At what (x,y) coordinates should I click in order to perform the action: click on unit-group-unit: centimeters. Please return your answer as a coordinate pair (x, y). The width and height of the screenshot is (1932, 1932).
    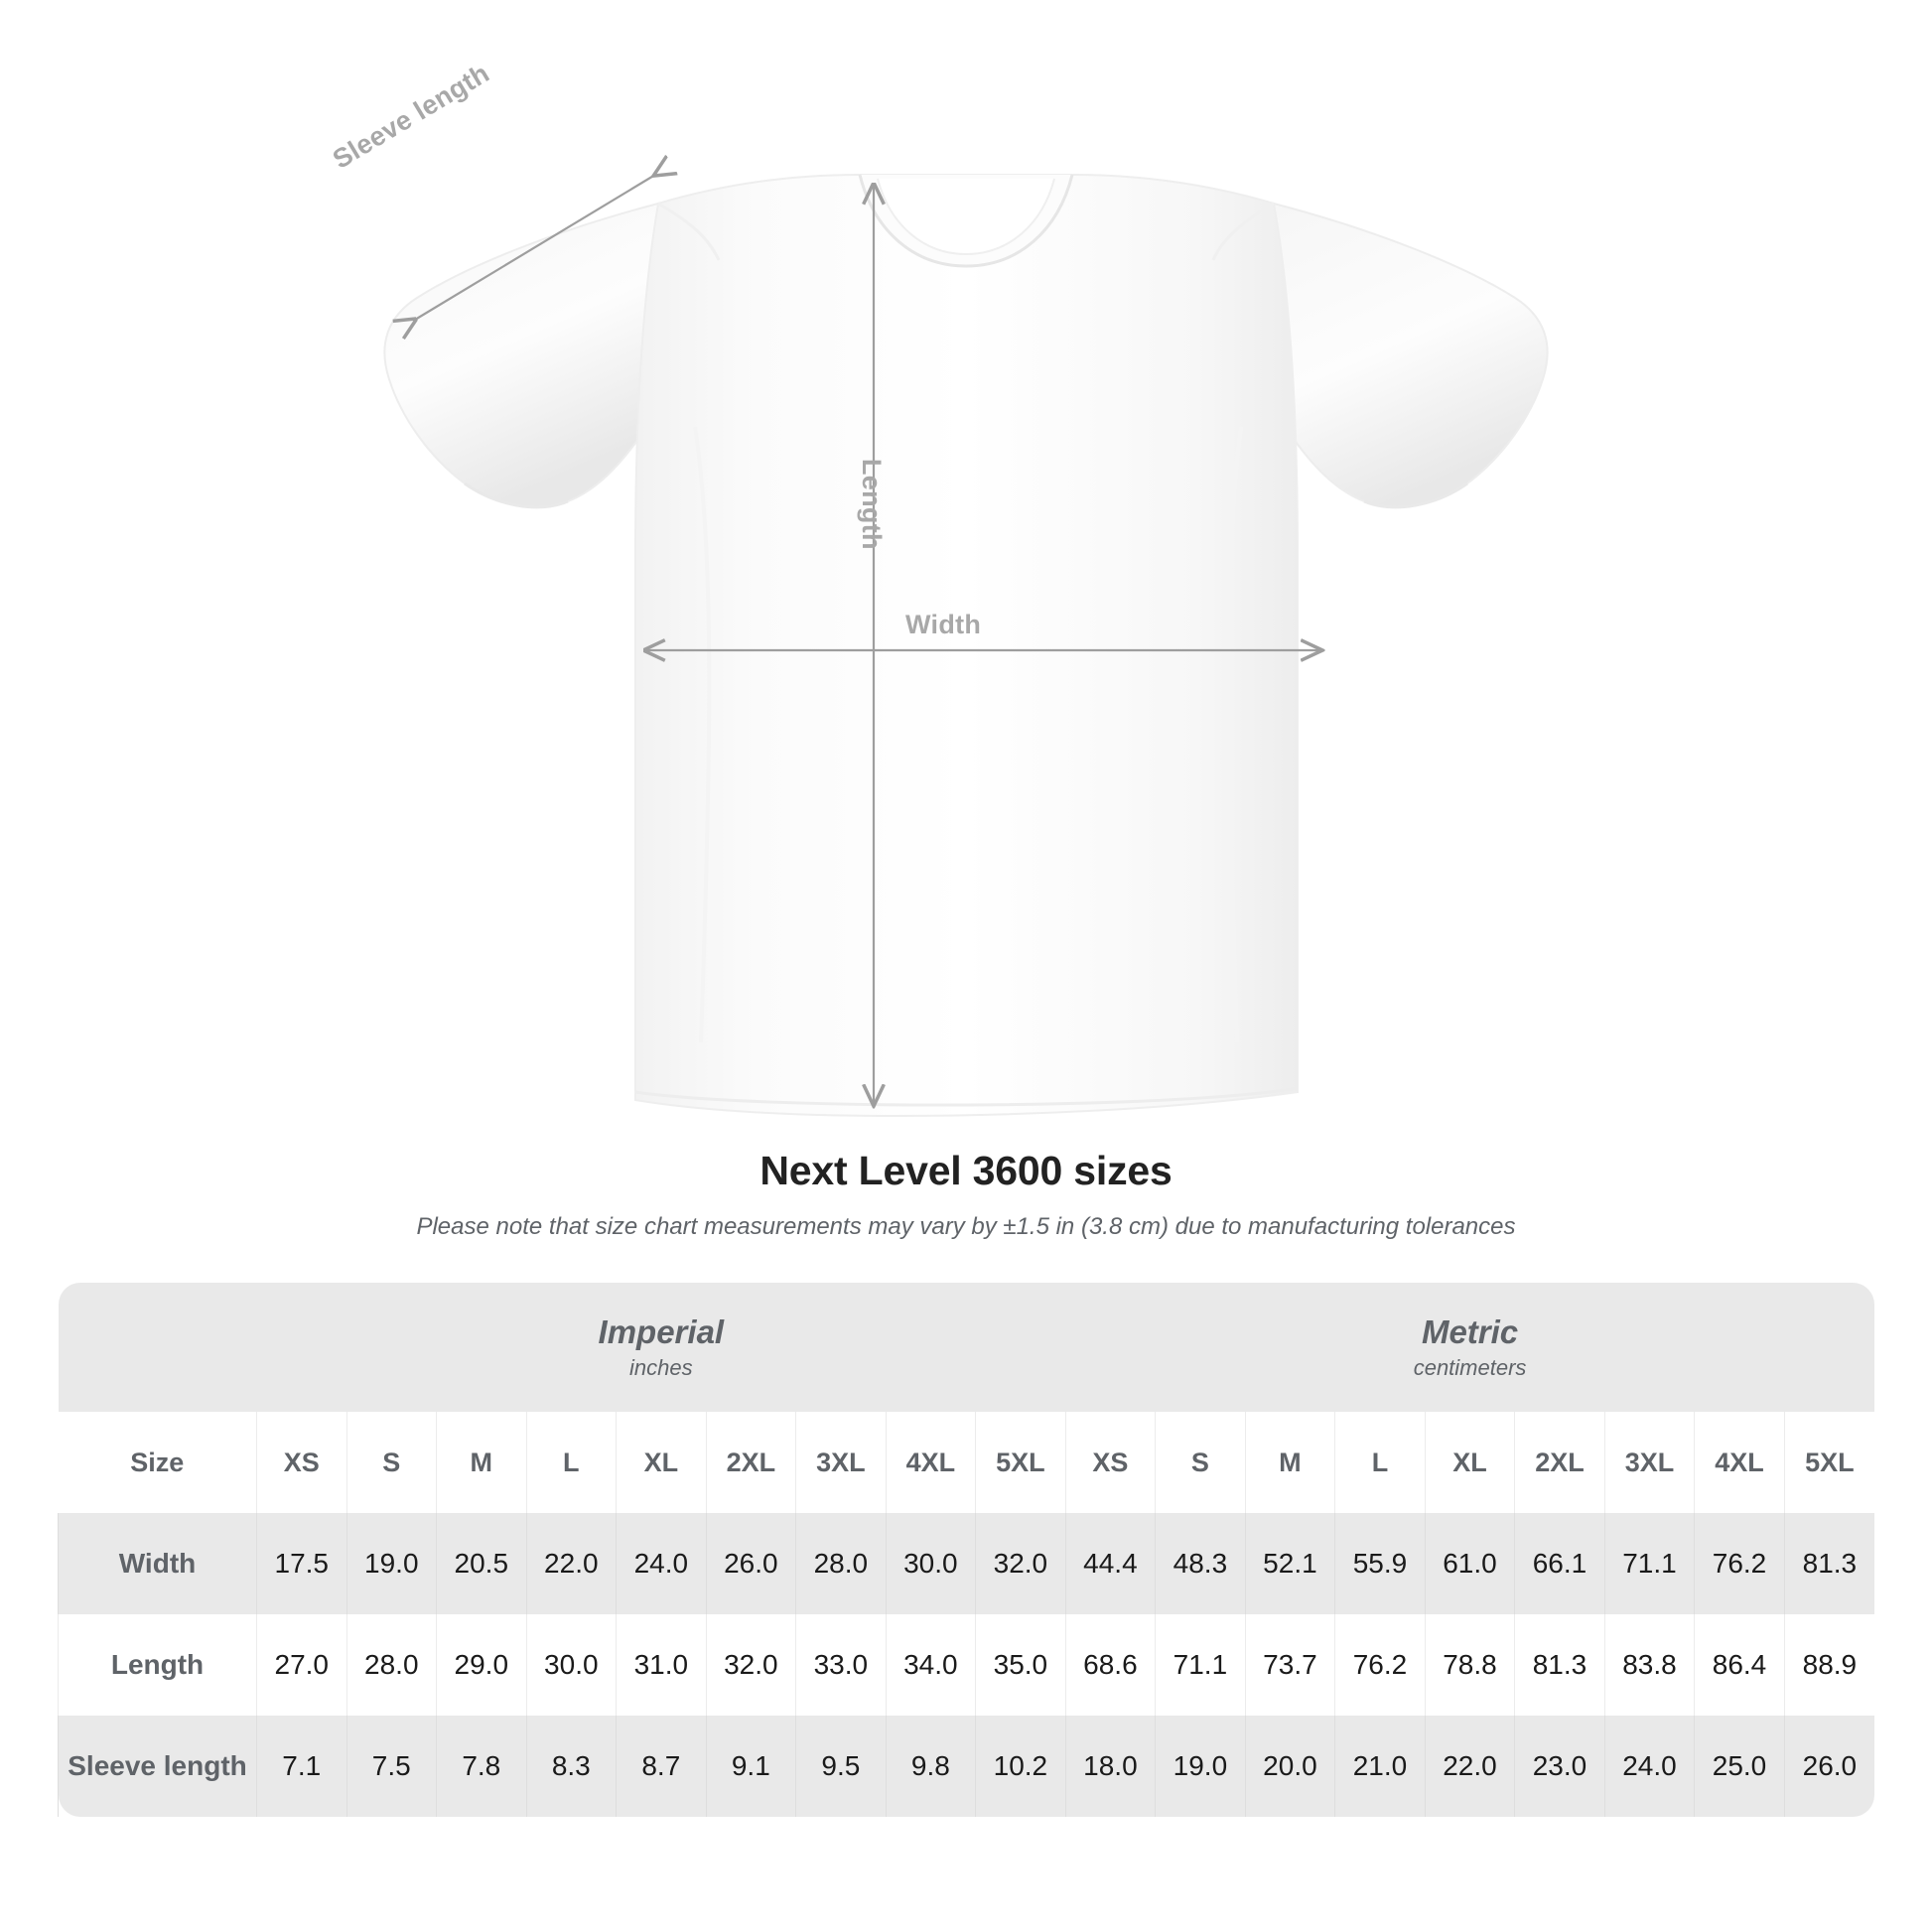
    Looking at the image, I should click on (1470, 1368).